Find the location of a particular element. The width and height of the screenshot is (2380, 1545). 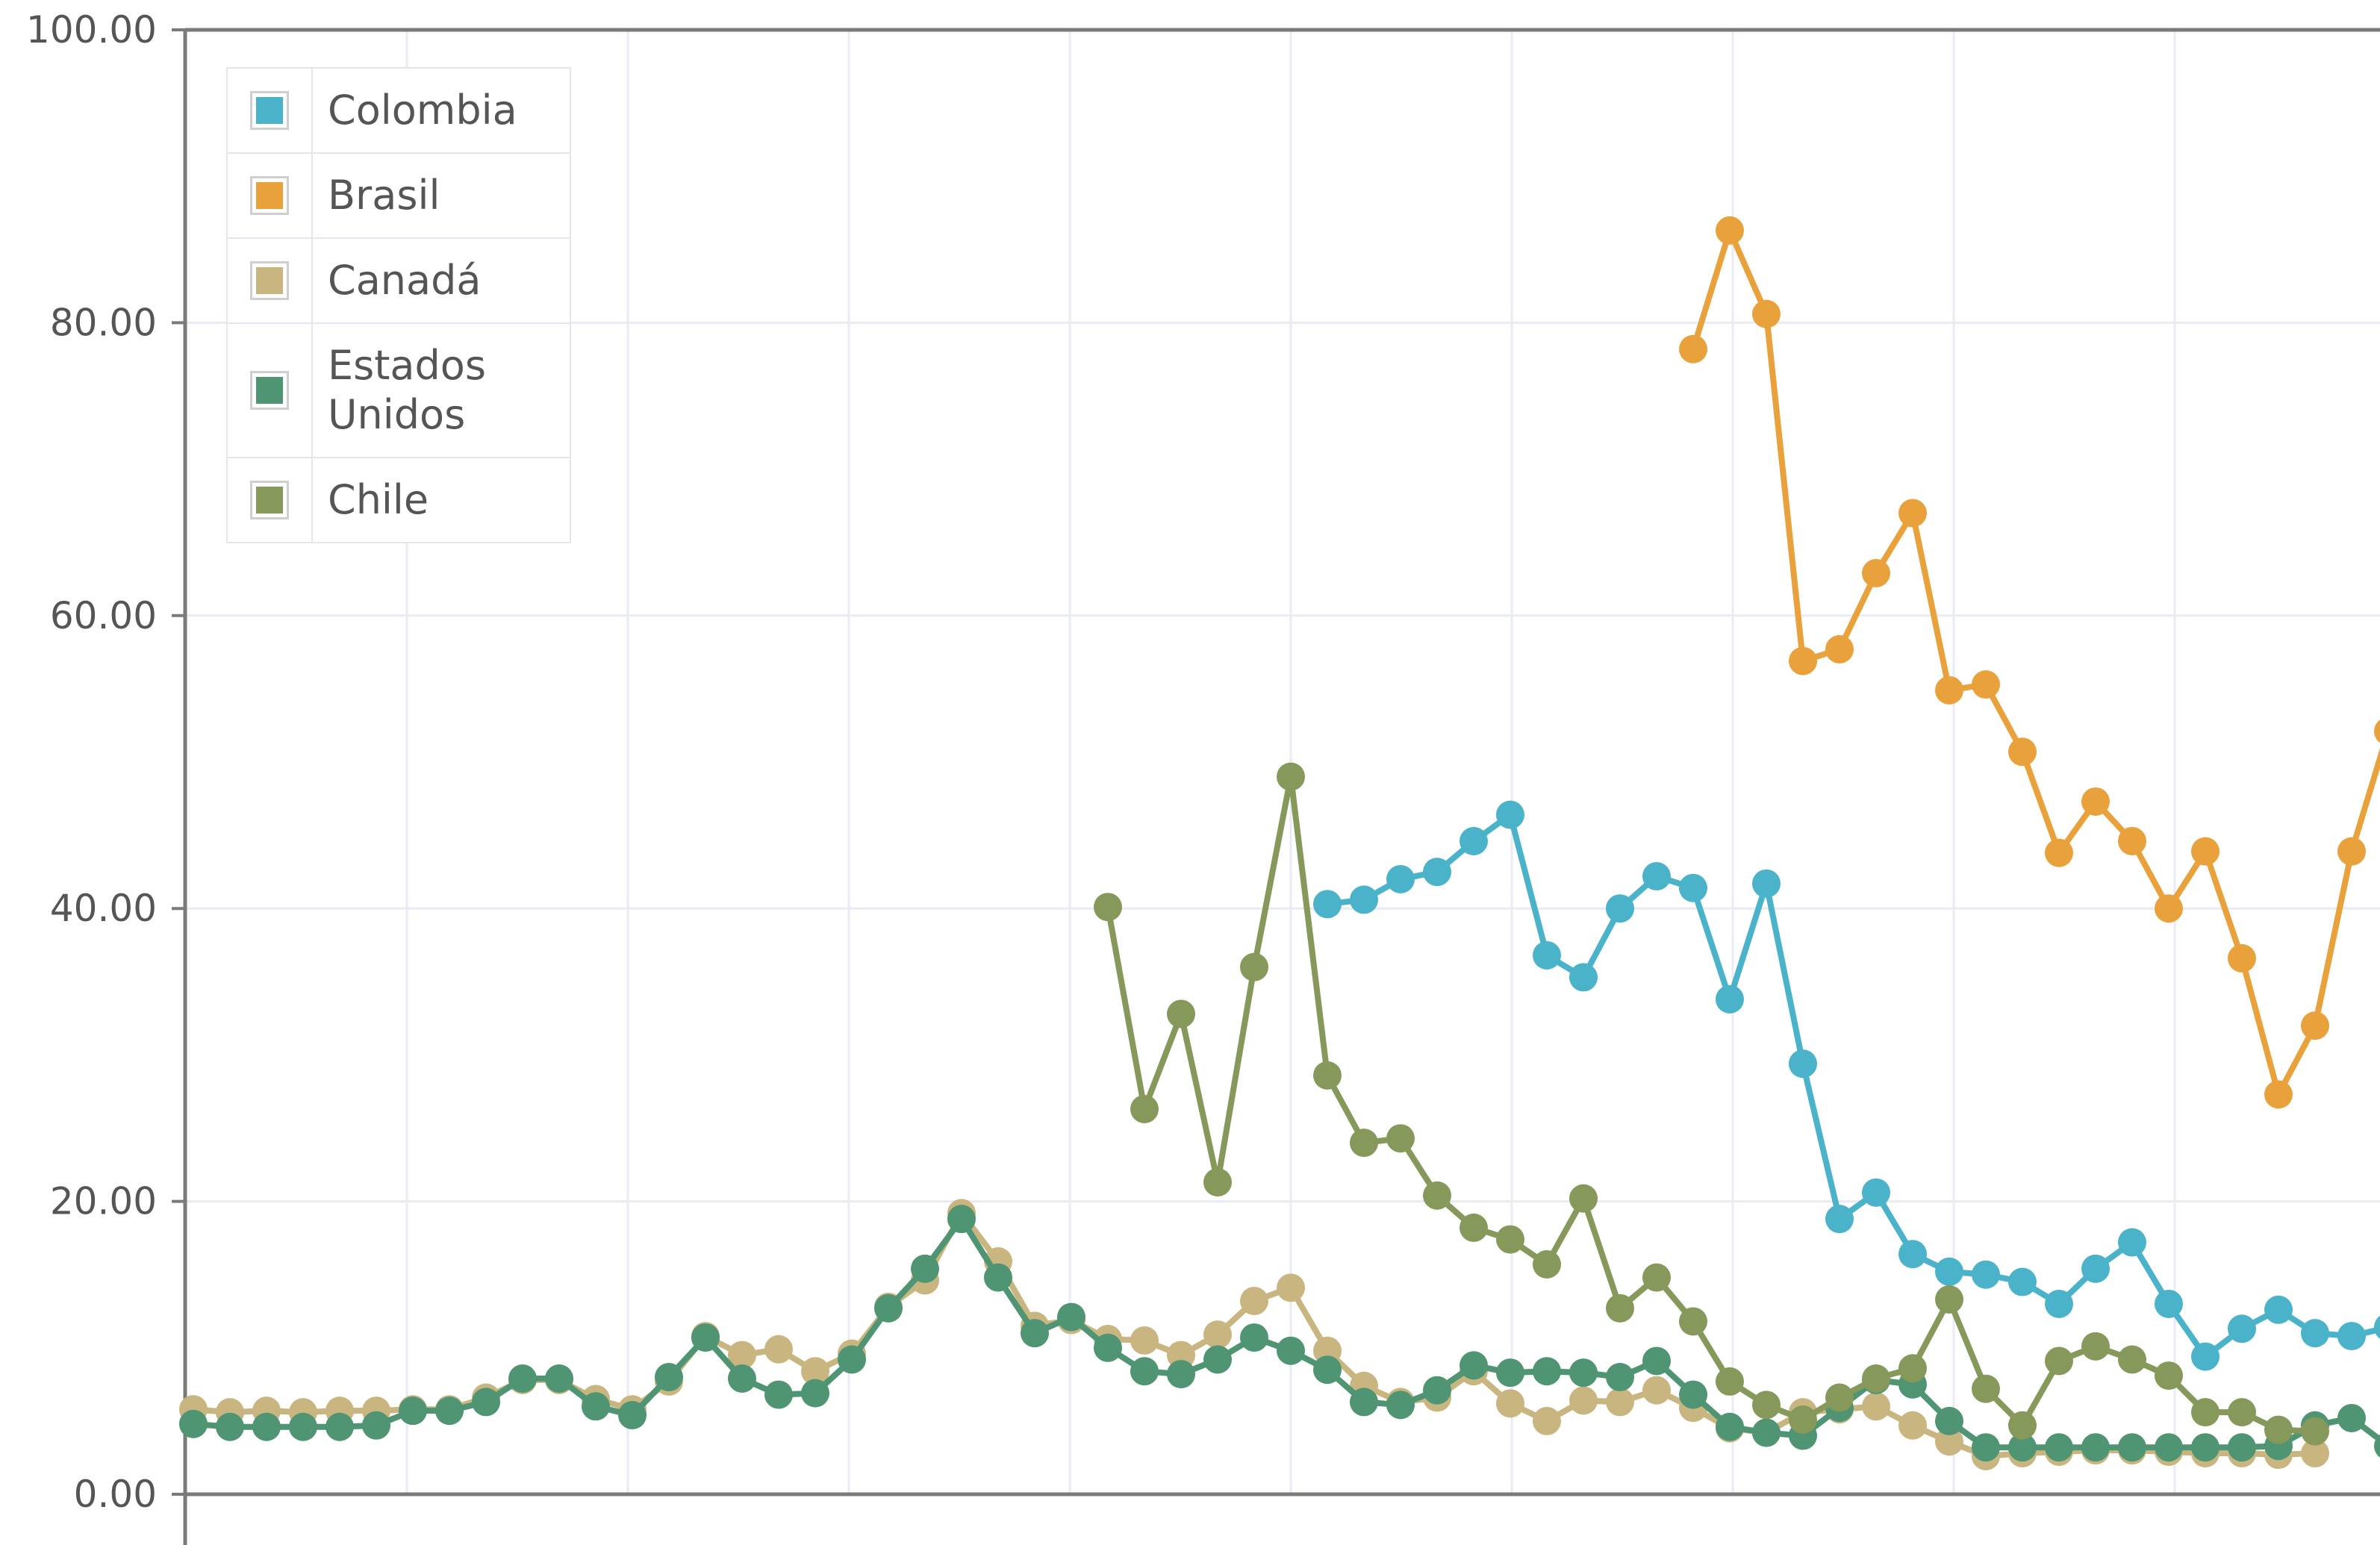

legend-item-estados-unidos: Estados Unidos is located at coordinates (399, 391).